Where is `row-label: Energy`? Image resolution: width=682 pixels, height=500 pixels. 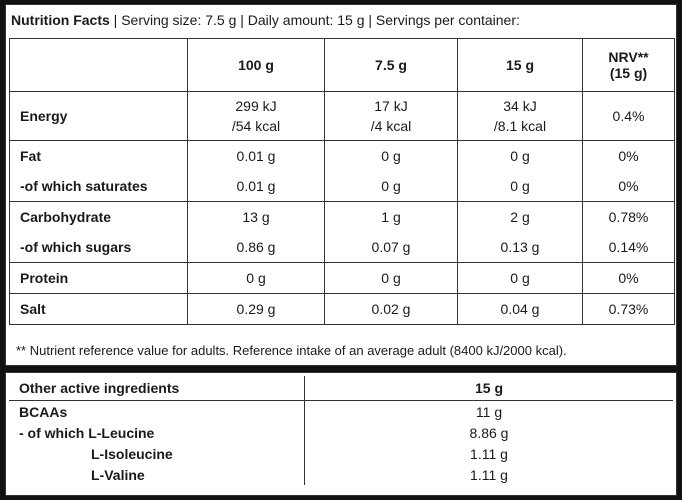 row-label: Energy is located at coordinates (98, 116).